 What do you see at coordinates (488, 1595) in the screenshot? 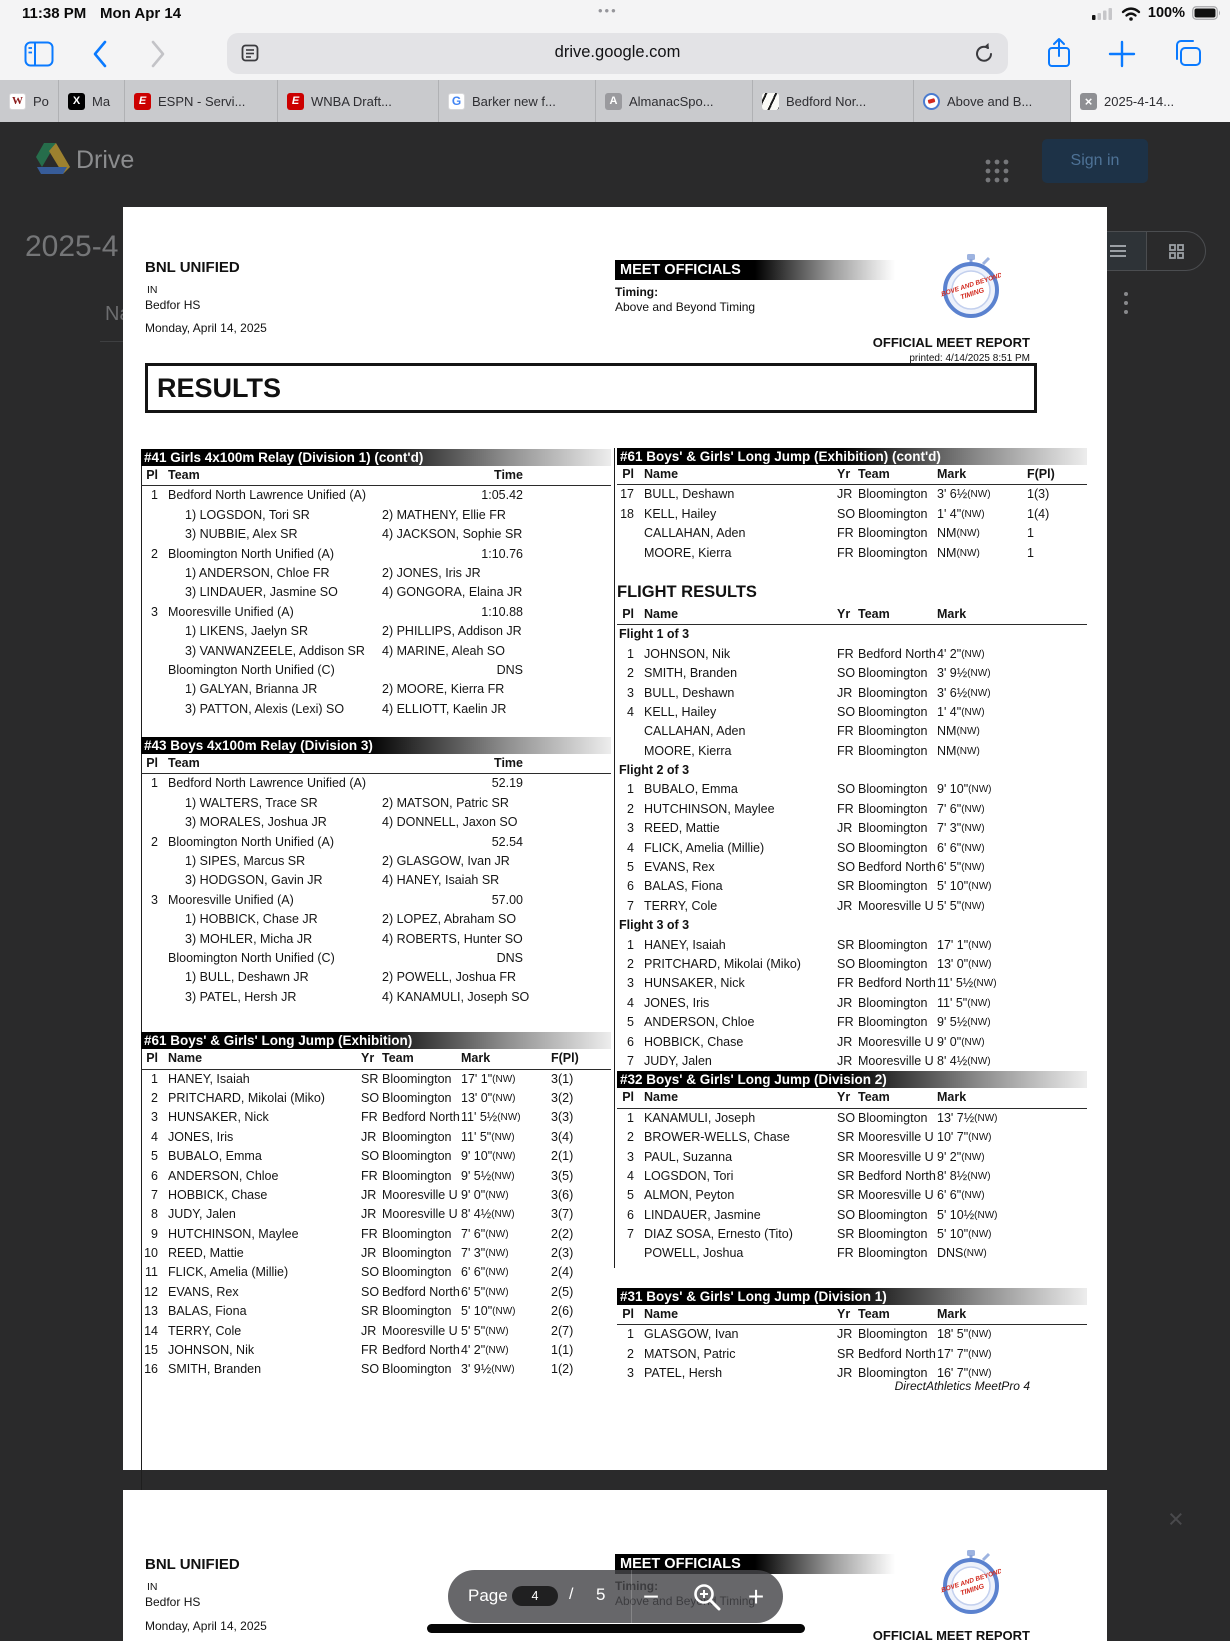
I see `page-label: Page` at bounding box center [488, 1595].